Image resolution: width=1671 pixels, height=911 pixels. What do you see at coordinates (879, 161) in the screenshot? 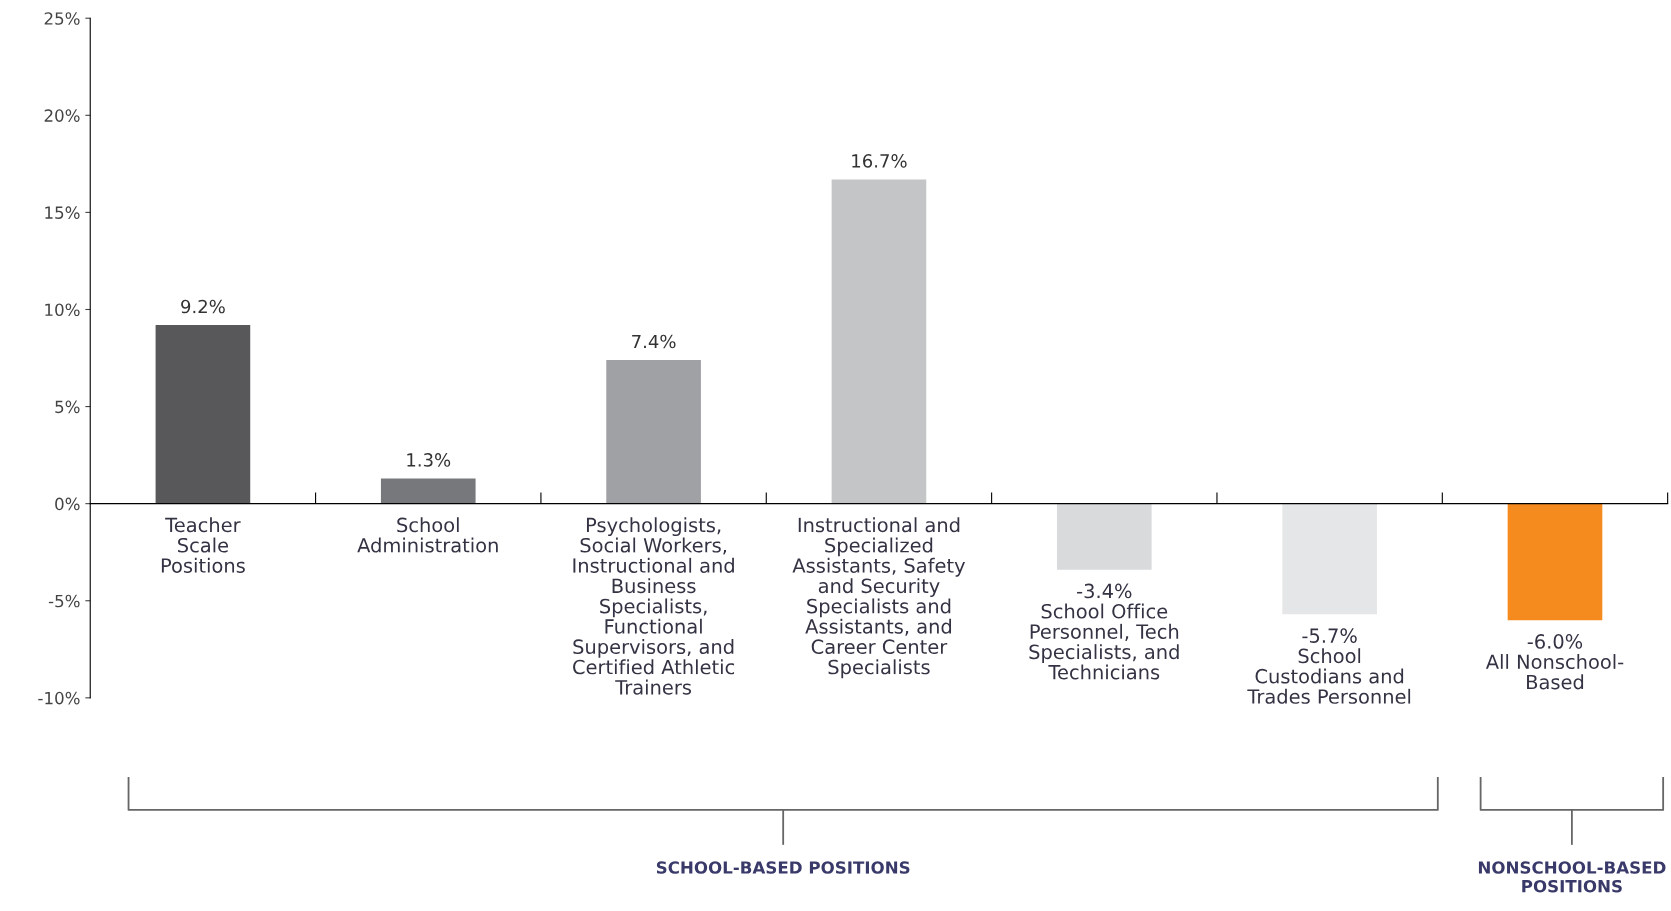
I see `data-label: 16.7%` at bounding box center [879, 161].